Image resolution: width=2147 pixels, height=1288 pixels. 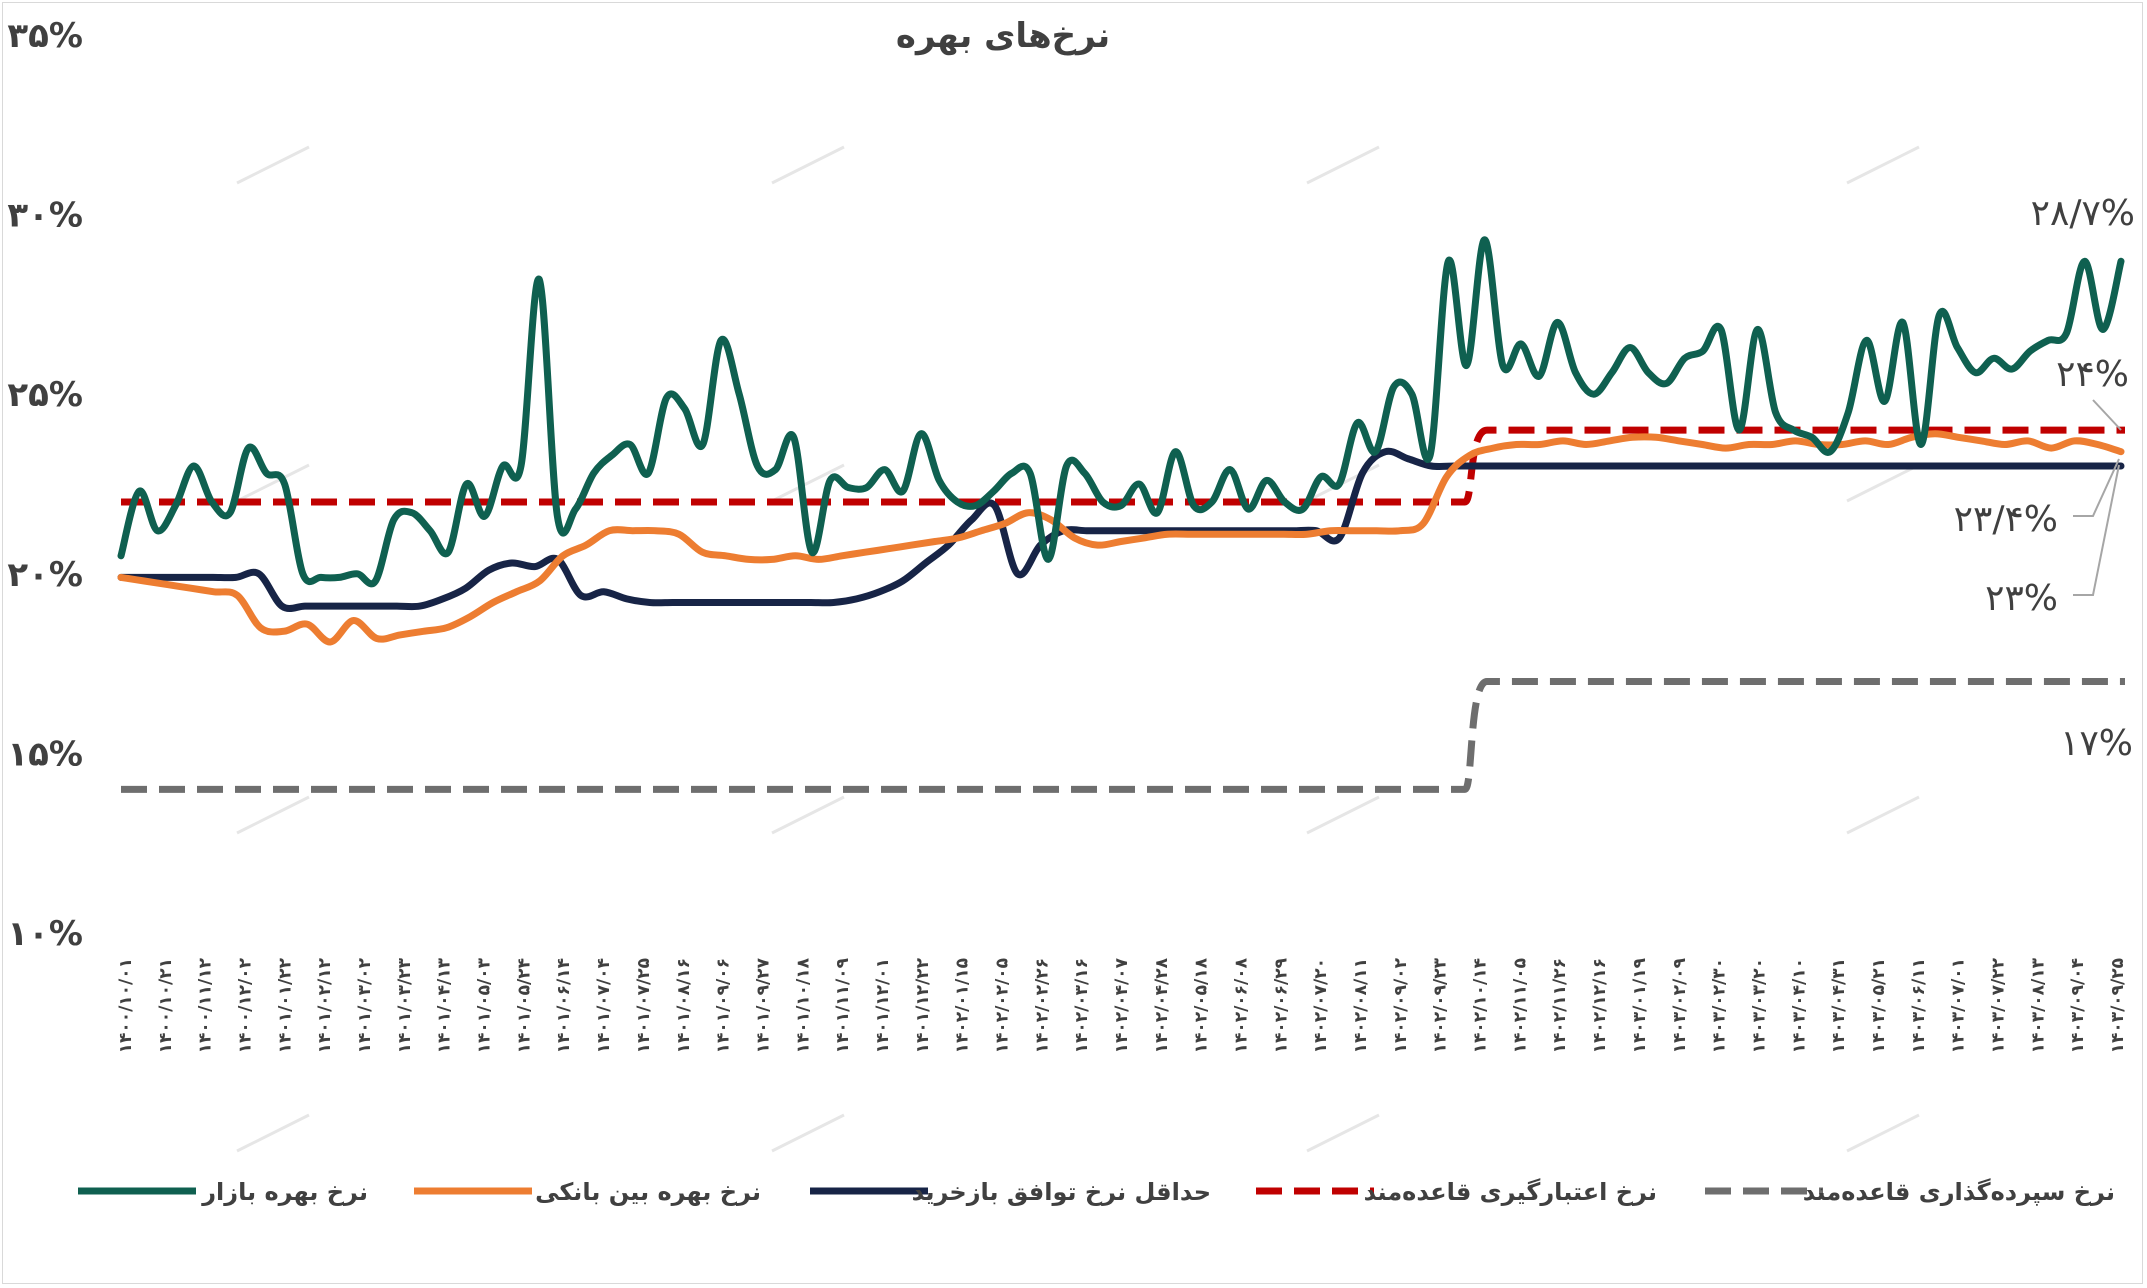 What do you see at coordinates (648, 1192) in the screenshot?
I see `legend-label: نرخ بهره بین بانکی` at bounding box center [648, 1192].